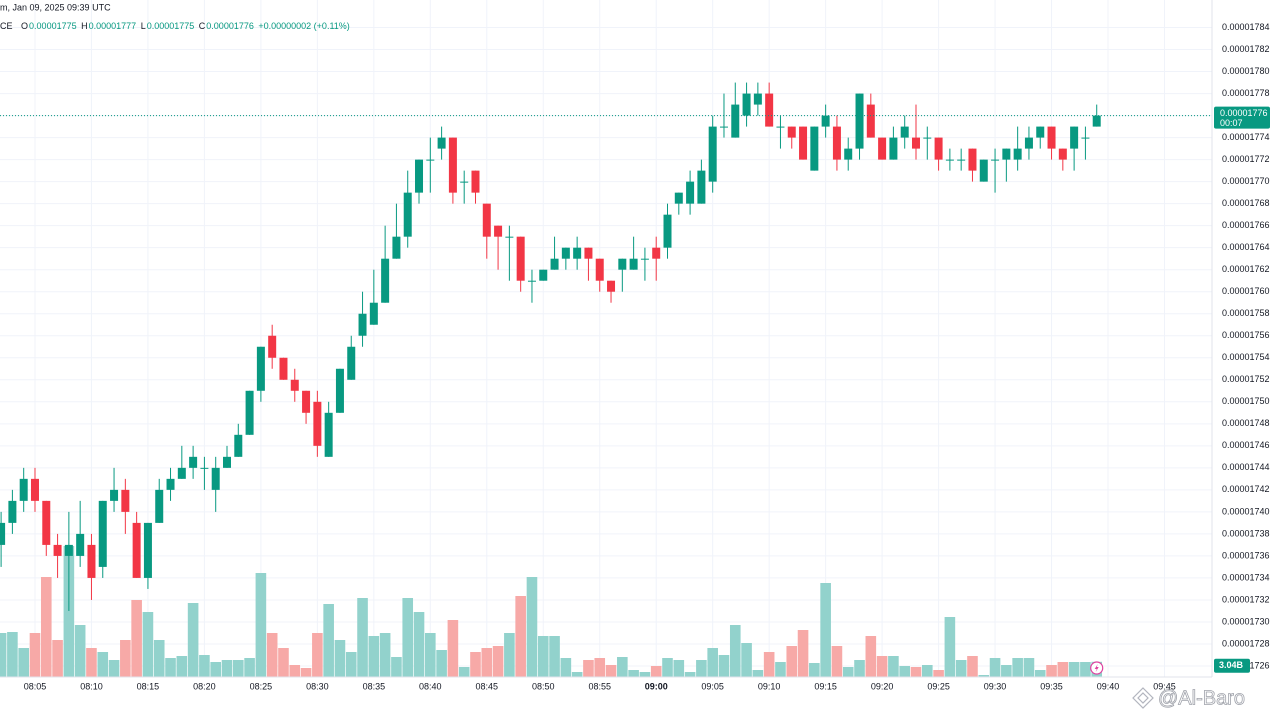 This screenshot has height=720, width=1280. I want to click on x-tick-label: 08:10, so click(91, 686).